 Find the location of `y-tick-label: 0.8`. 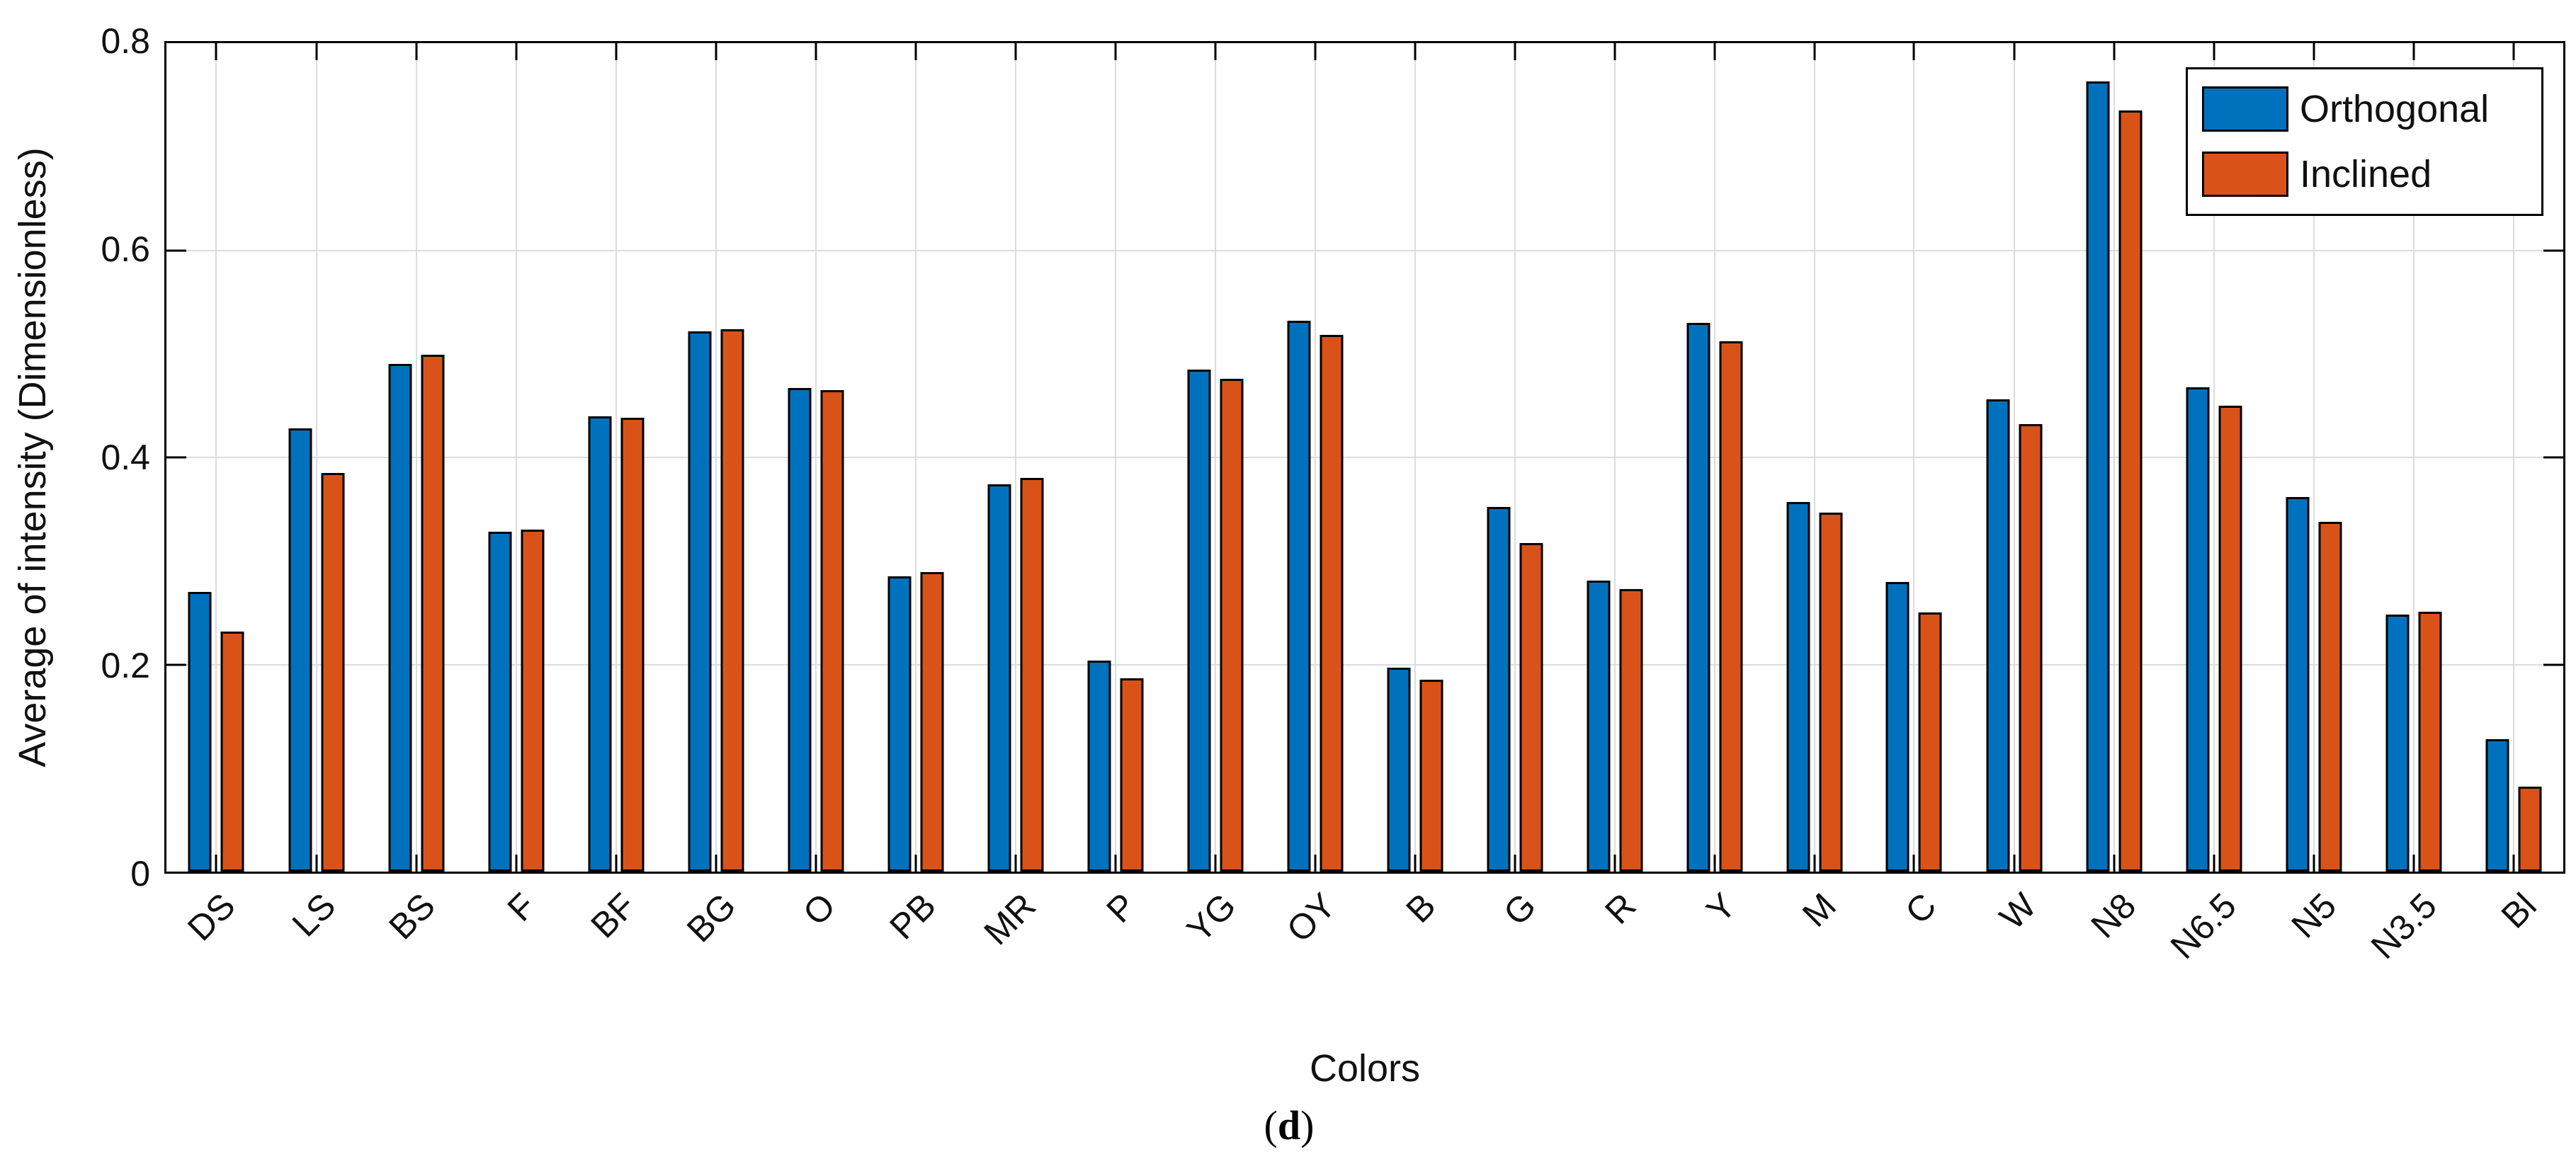

y-tick-label: 0.8 is located at coordinates (125, 41).